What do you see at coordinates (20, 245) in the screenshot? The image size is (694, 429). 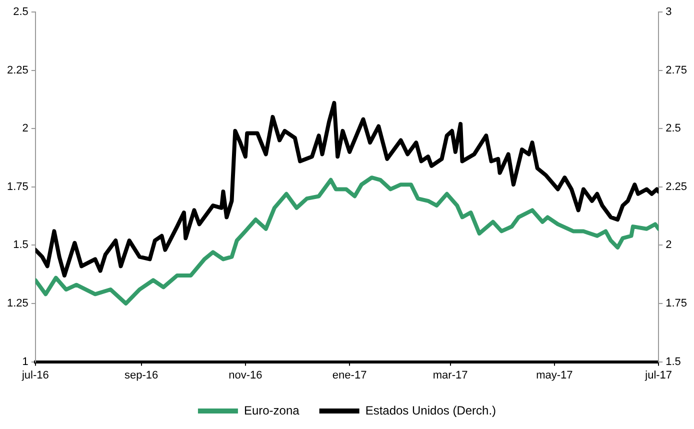 I see `y-tick-label: 1.5` at bounding box center [20, 245].